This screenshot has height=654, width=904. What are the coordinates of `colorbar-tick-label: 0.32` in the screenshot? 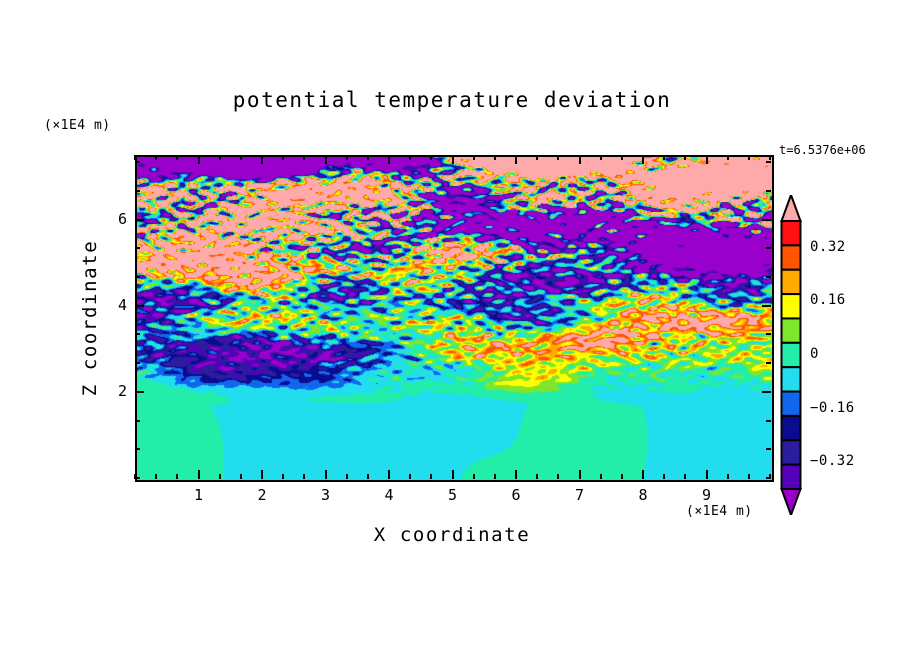 It's located at (828, 246).